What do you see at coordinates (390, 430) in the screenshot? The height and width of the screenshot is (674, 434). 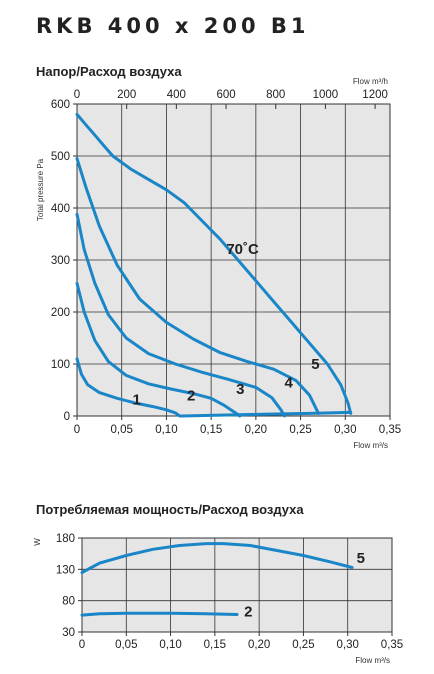 I see `plot1-xtick-label: 0,35` at bounding box center [390, 430].